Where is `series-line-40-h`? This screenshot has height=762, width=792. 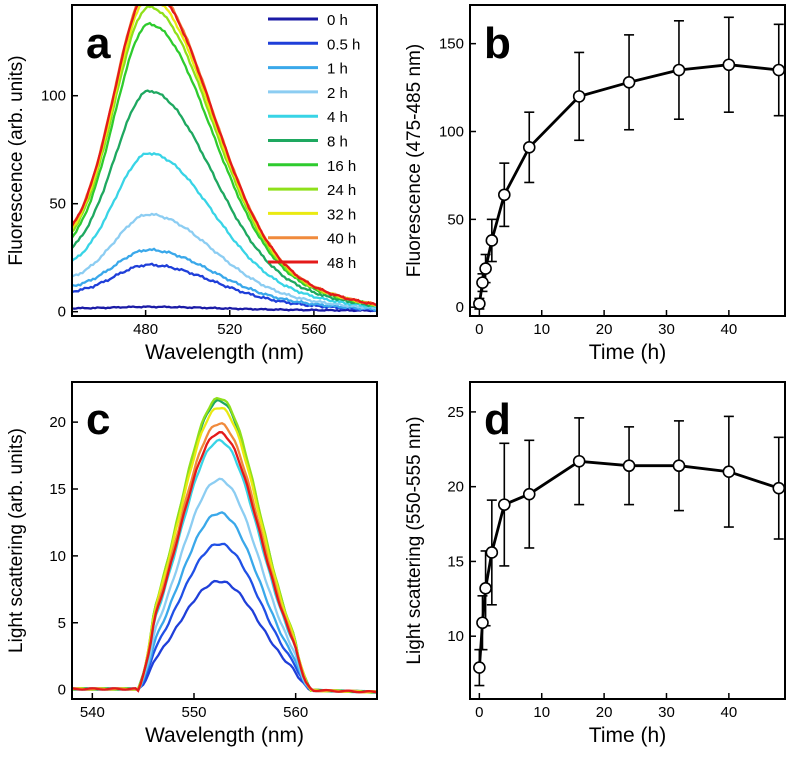 series-line-40-h is located at coordinates (224, 557).